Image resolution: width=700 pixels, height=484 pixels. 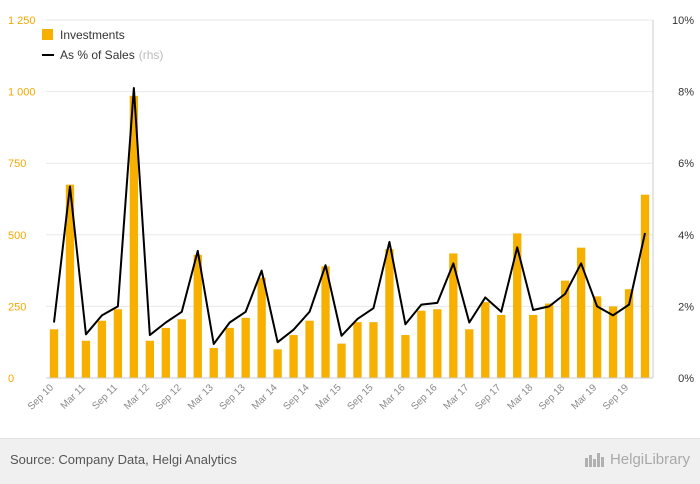 I want to click on x-tick-label: Mar 16, so click(x=393, y=397).